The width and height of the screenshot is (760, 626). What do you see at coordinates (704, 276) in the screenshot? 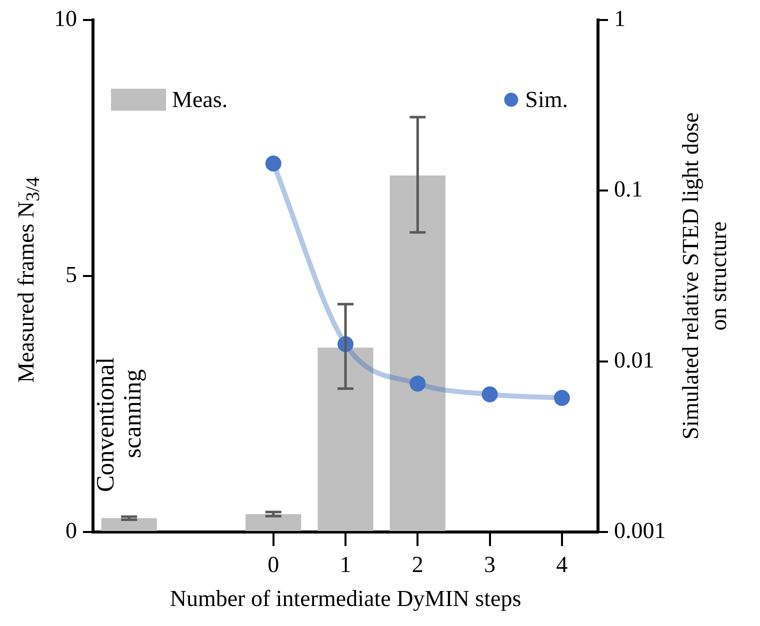
I see `y2-axis-title: Simulated relative STED light dose on structure` at bounding box center [704, 276].